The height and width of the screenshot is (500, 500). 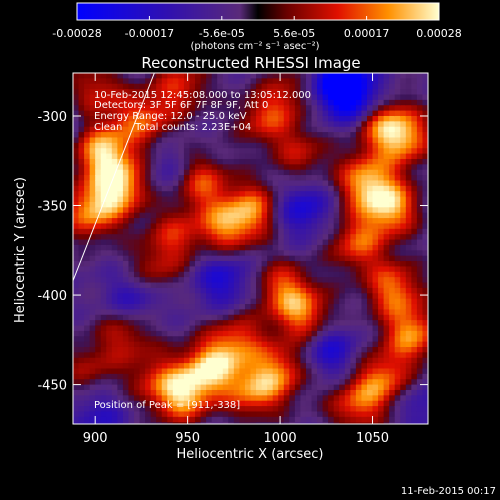 What do you see at coordinates (250, 63) in the screenshot?
I see `chart-title: Reconstructed RHESSI Image` at bounding box center [250, 63].